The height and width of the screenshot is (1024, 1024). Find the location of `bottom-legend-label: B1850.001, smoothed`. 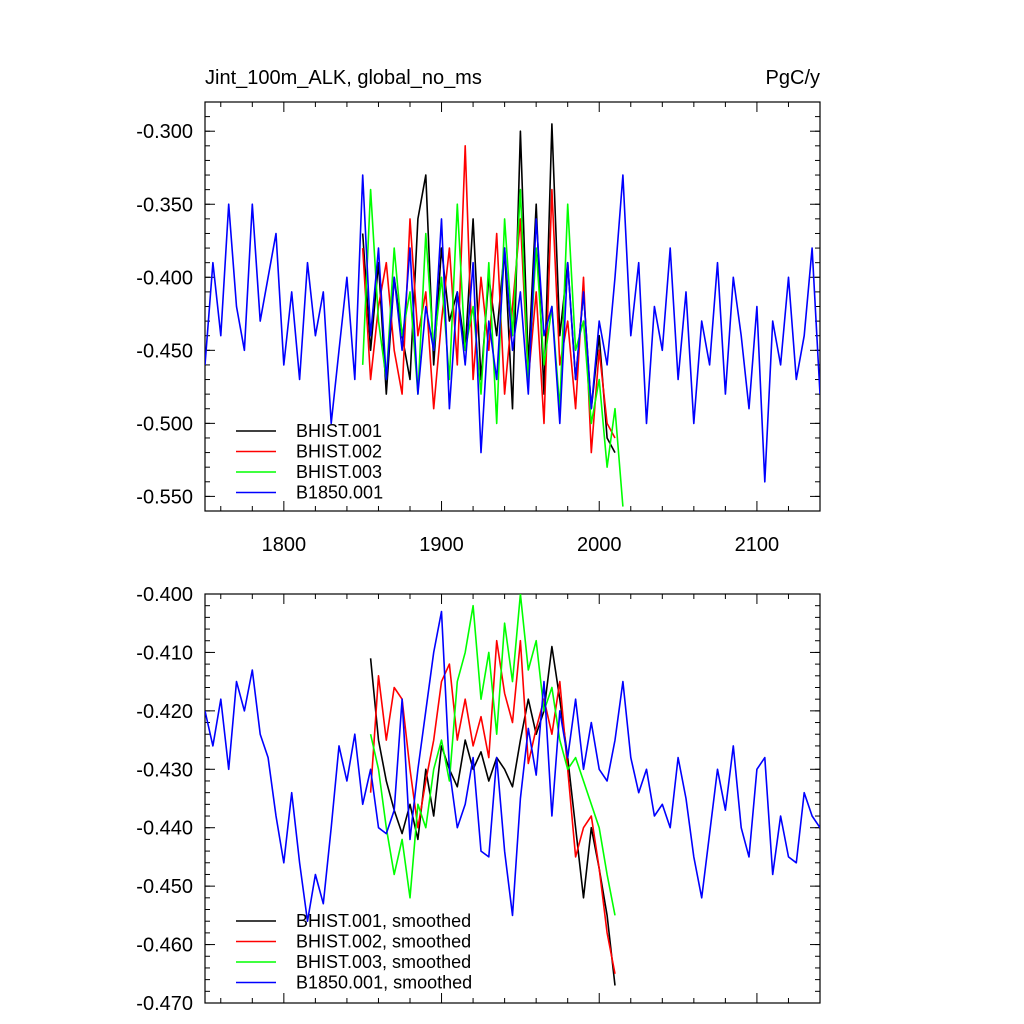

bottom-legend-label: B1850.001, smoothed is located at coordinates (384, 983).